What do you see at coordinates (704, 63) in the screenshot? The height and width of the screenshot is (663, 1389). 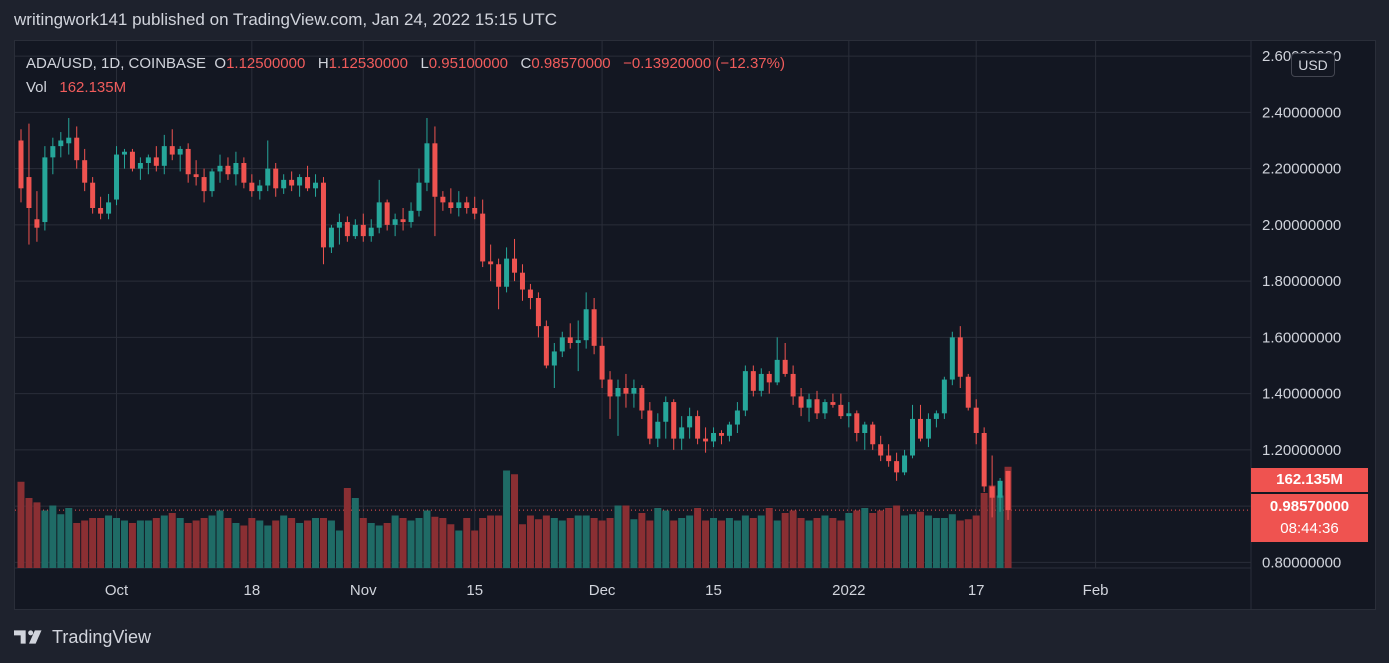 I see `change-value: −0.13920000 (−12.37%)` at bounding box center [704, 63].